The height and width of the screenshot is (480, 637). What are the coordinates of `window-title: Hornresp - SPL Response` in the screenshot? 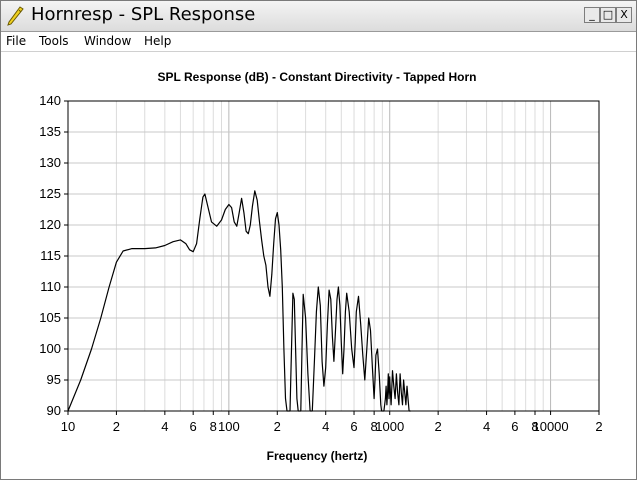 It's located at (143, 14).